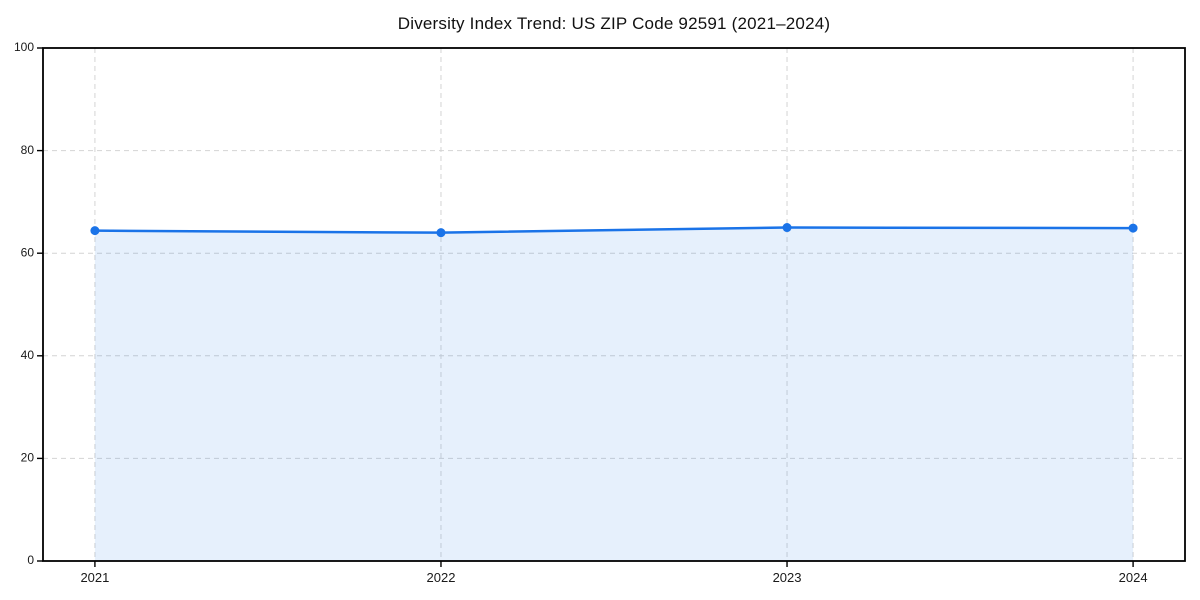 The height and width of the screenshot is (600, 1200). I want to click on data-point-2022, so click(441, 233).